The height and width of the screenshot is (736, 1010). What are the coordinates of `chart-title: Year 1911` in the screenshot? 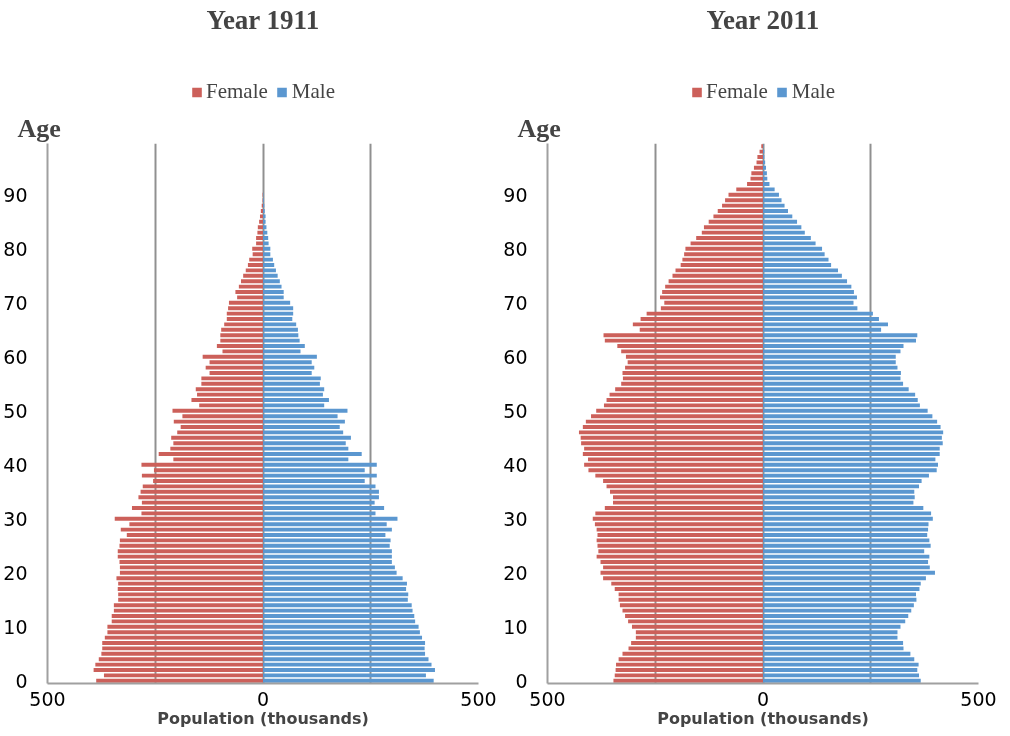 It's located at (263, 19).